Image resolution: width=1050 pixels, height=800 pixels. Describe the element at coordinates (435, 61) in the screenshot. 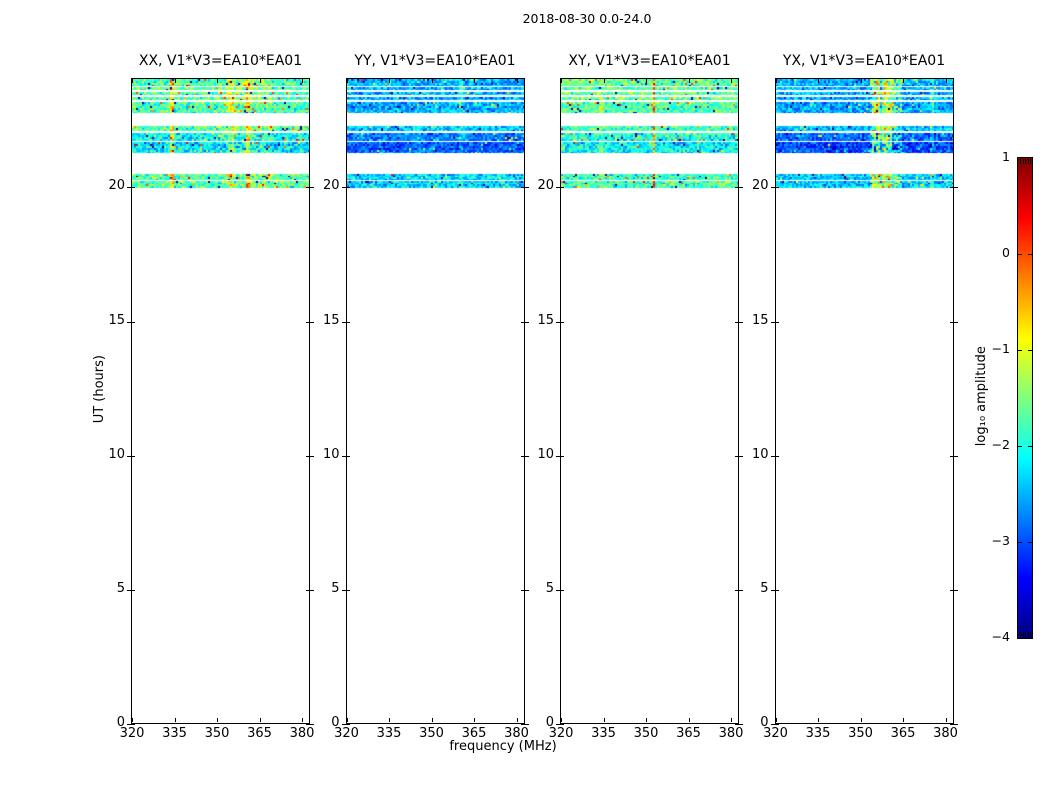

I see `panel-title-yy: YY, V1*V3=EA10*EA01` at that location.